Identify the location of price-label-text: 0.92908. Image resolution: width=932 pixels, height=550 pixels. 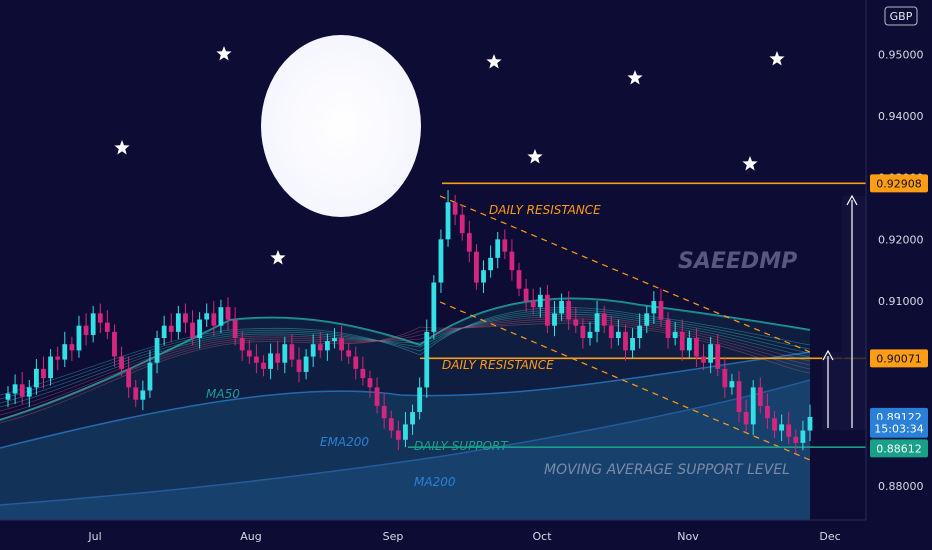
(899, 183).